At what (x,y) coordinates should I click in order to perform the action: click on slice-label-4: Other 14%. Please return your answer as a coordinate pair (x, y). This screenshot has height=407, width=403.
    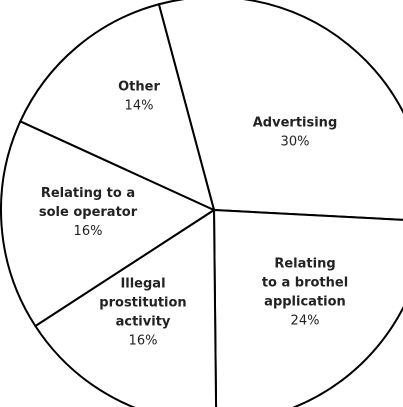
    Looking at the image, I should click on (139, 97).